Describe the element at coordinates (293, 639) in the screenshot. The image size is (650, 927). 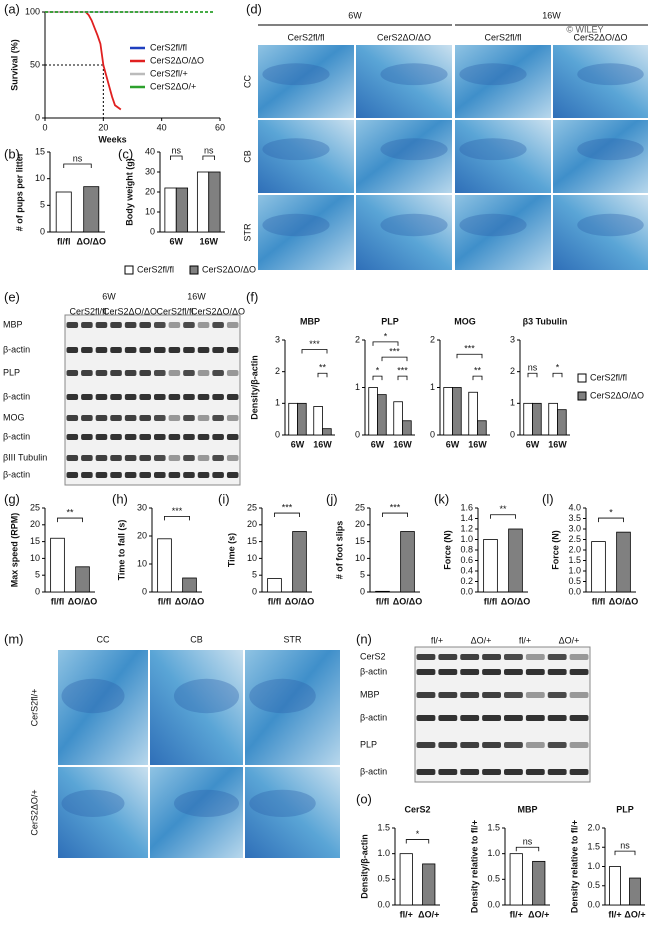
I see `column-header: STR` at that location.